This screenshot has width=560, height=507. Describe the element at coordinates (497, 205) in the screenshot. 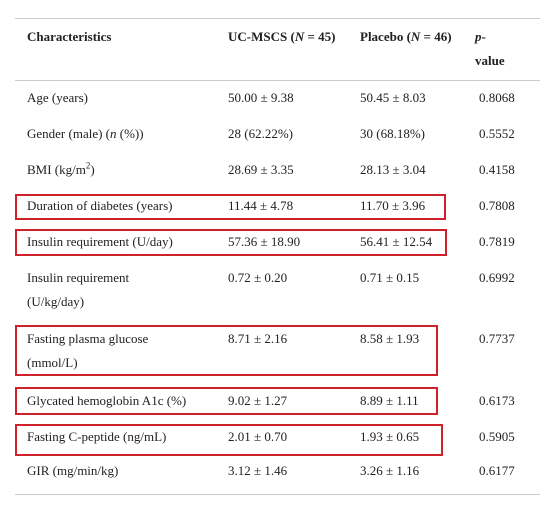

I see `value-cell: 0.7808` at that location.